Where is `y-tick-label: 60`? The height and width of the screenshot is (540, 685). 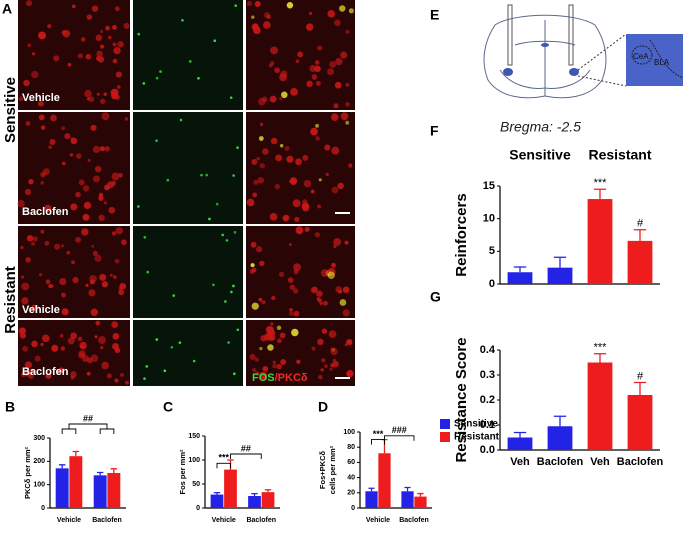
y-tick-label: 60 is located at coordinates (351, 462).